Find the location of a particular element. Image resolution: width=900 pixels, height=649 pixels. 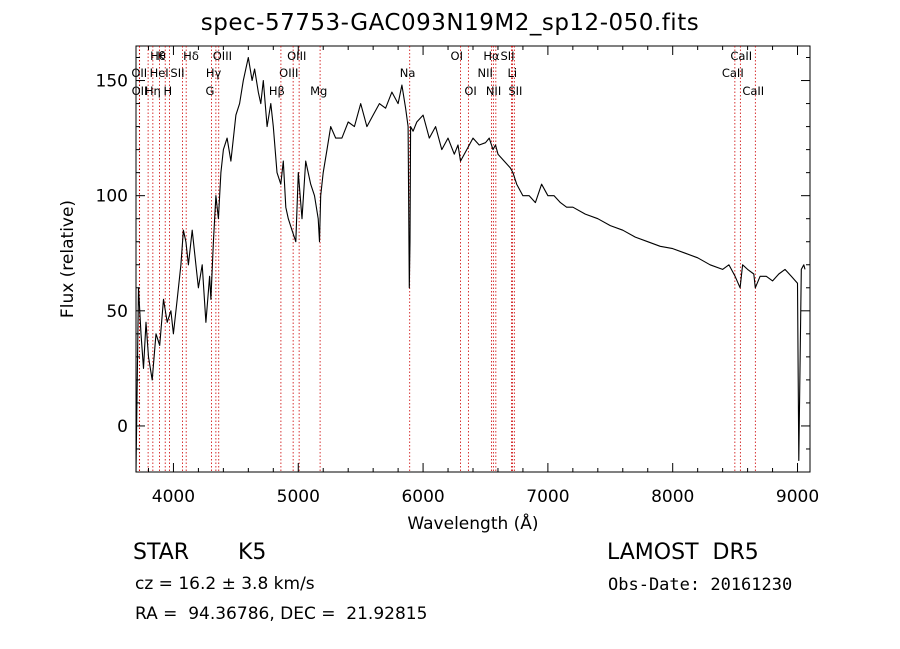

line-label: Li is located at coordinates (512, 73).